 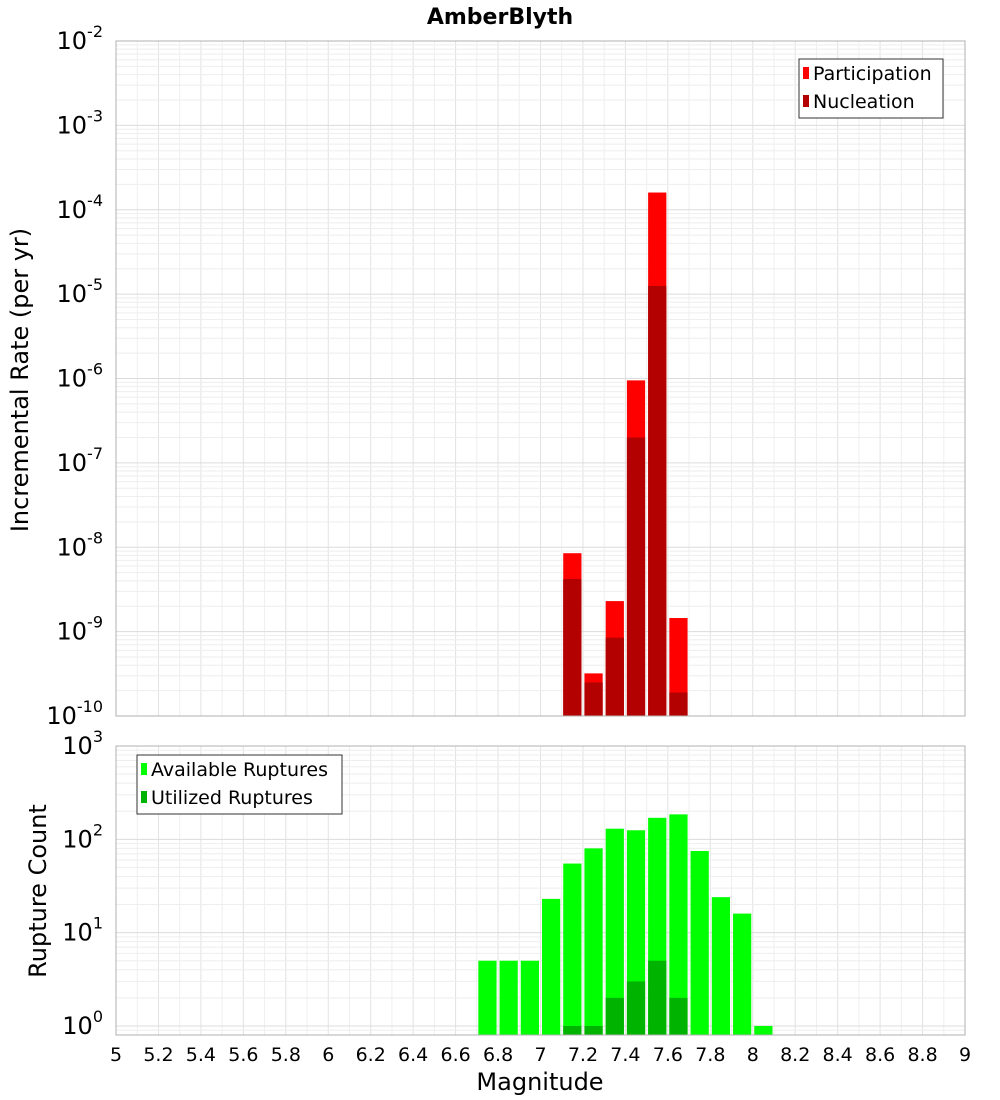 What do you see at coordinates (232, 798) in the screenshot?
I see `legend-label: Utilized Ruptures` at bounding box center [232, 798].